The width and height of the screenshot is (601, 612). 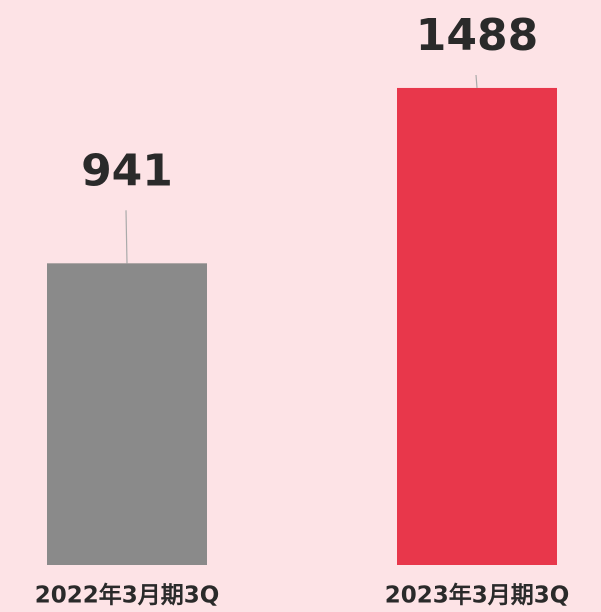 I want to click on bar, so click(x=127, y=414).